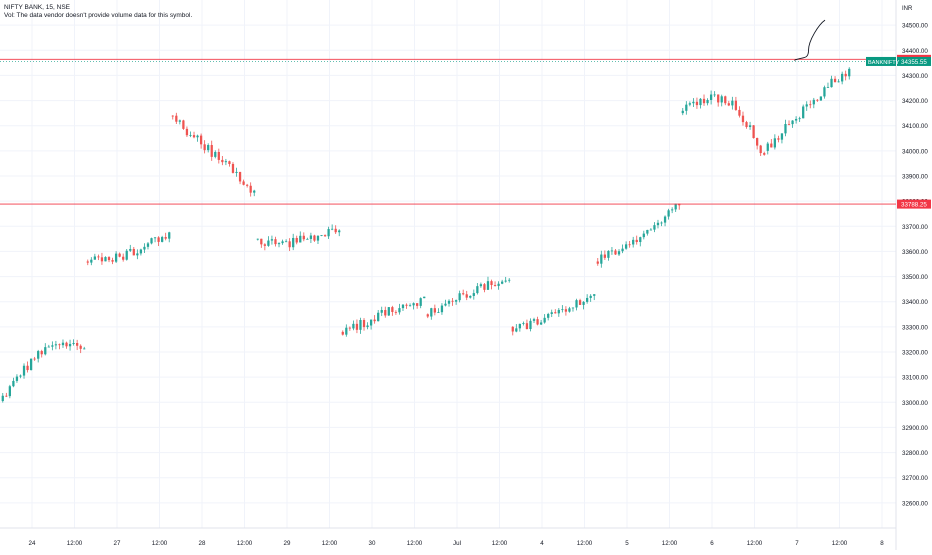  What do you see at coordinates (915, 101) in the screenshot?
I see `price-tick-label: 34200.00` at bounding box center [915, 101].